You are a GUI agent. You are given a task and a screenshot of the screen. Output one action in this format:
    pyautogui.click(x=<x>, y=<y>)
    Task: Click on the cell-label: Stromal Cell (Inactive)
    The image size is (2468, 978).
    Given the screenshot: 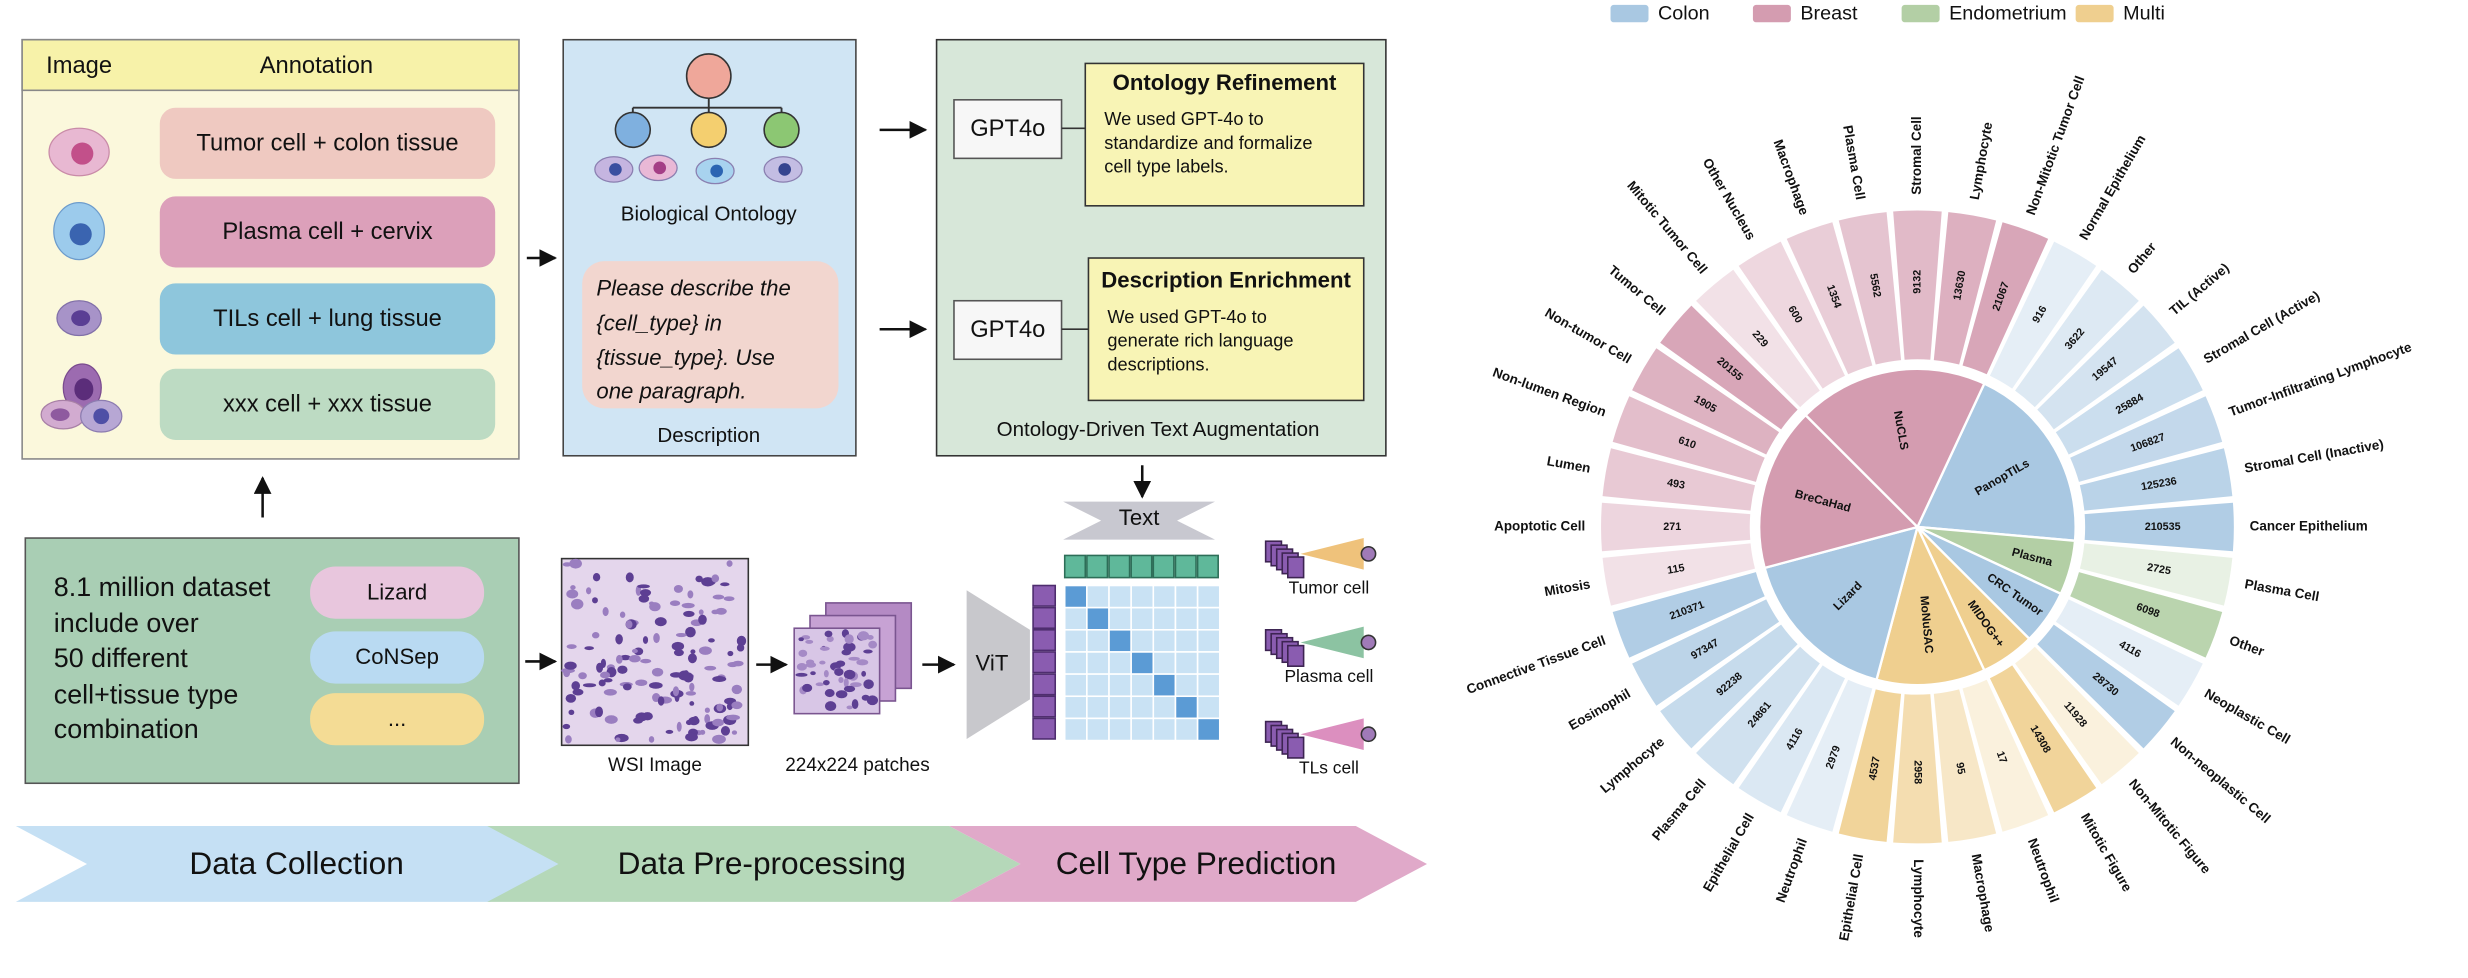 What is the action you would take?
    pyautogui.click(x=2314, y=455)
    